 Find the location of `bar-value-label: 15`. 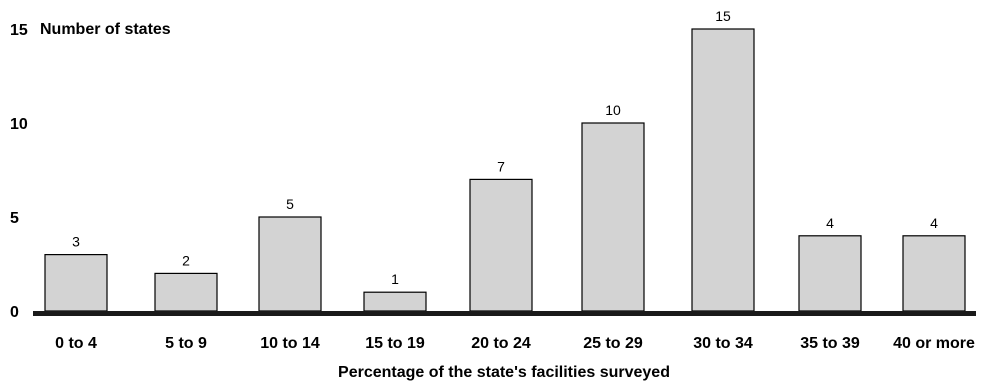

bar-value-label: 15 is located at coordinates (723, 16).